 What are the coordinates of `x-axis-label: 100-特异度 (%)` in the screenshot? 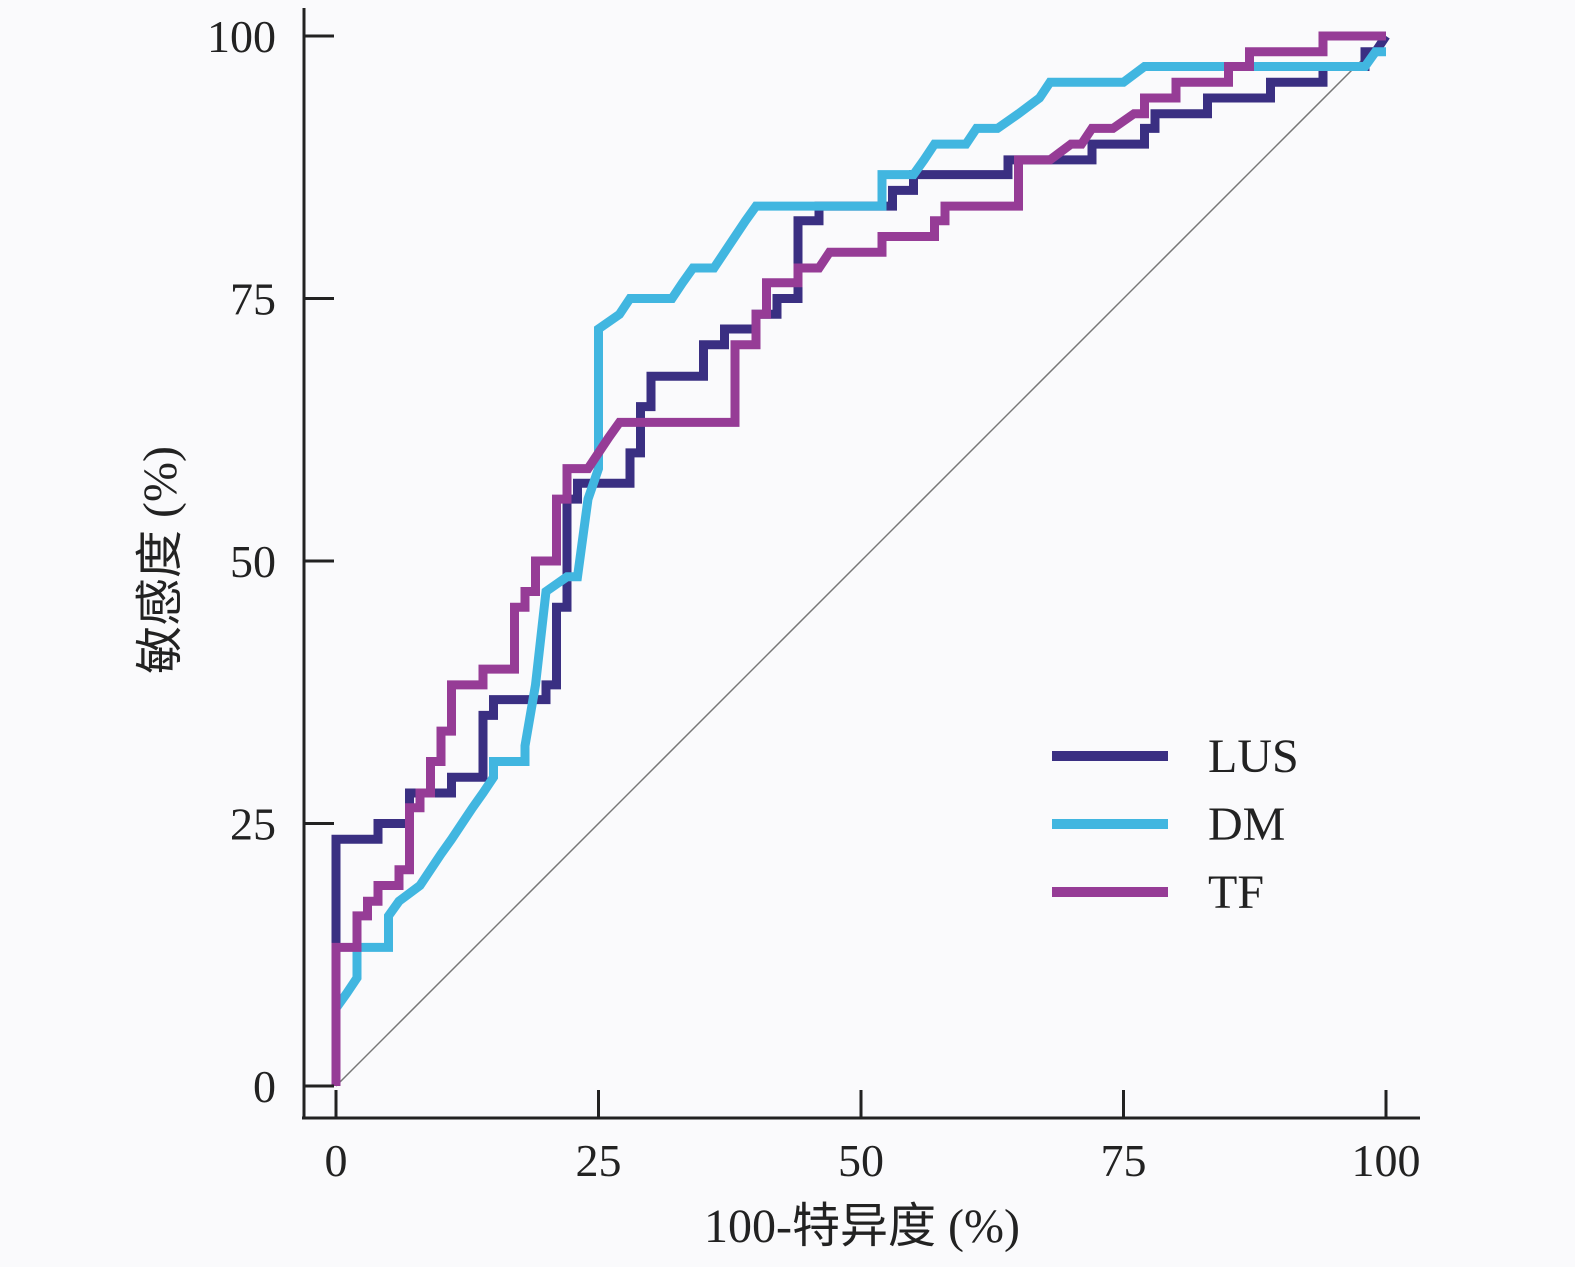 It's located at (862, 1226).